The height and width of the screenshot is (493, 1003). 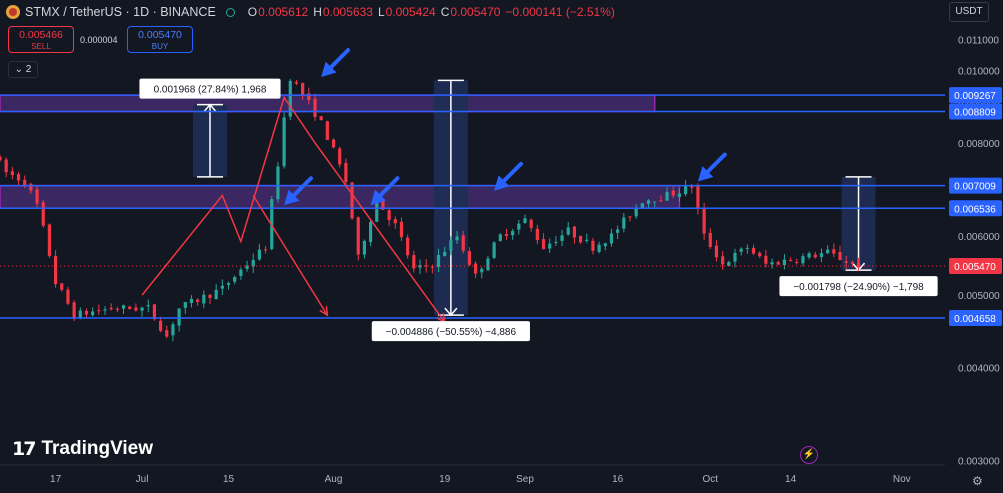 I want to click on y-tick-label: 0.004000, so click(x=979, y=368).